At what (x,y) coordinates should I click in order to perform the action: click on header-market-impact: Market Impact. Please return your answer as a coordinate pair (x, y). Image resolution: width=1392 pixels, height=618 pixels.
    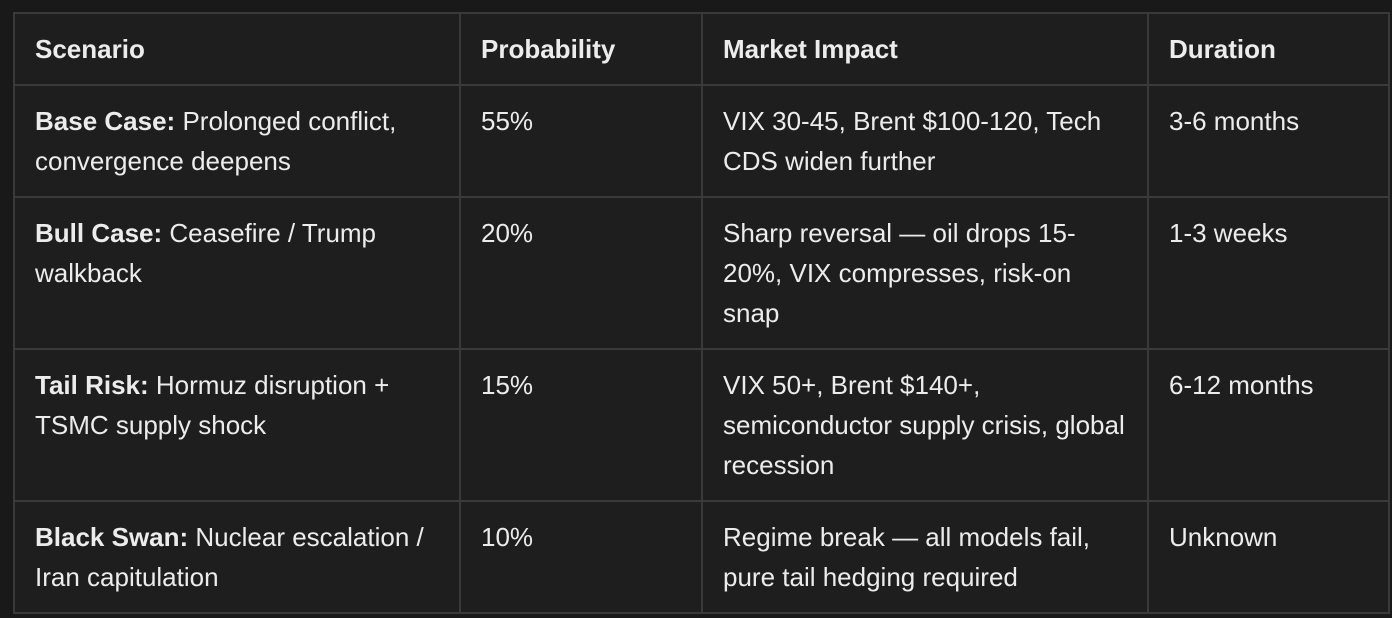
    Looking at the image, I should click on (925, 49).